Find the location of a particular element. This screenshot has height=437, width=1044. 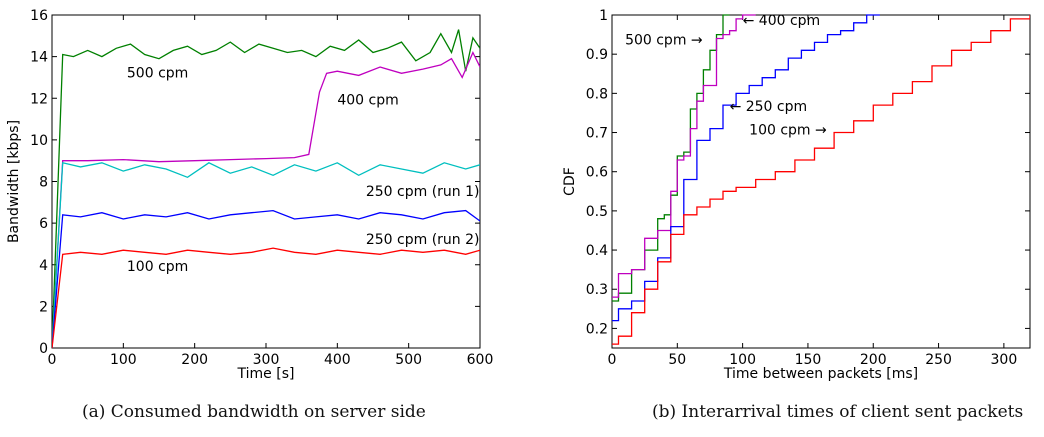

y-tick-label: 2 is located at coordinates (43, 307).